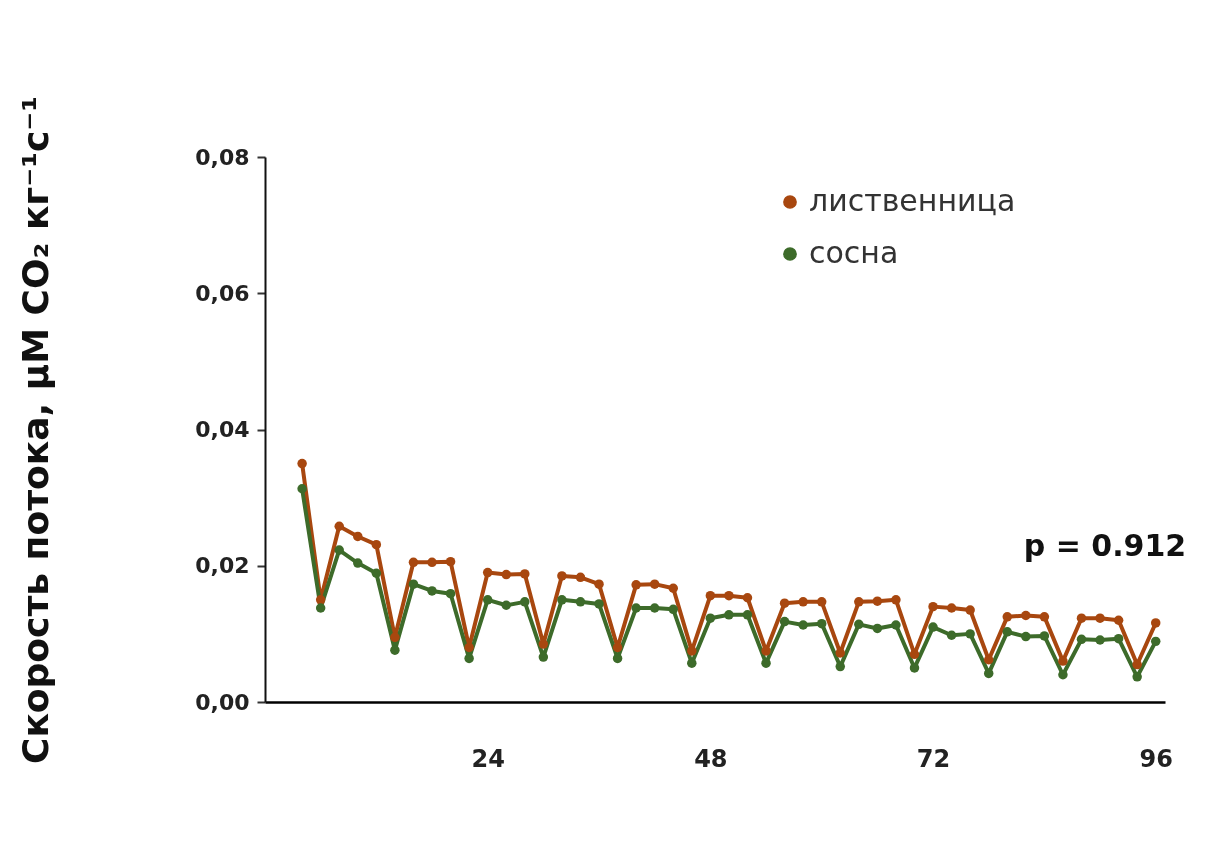 The width and height of the screenshot is (1212, 865). What do you see at coordinates (854, 252) in the screenshot?
I see `legend-label: сосна` at bounding box center [854, 252].